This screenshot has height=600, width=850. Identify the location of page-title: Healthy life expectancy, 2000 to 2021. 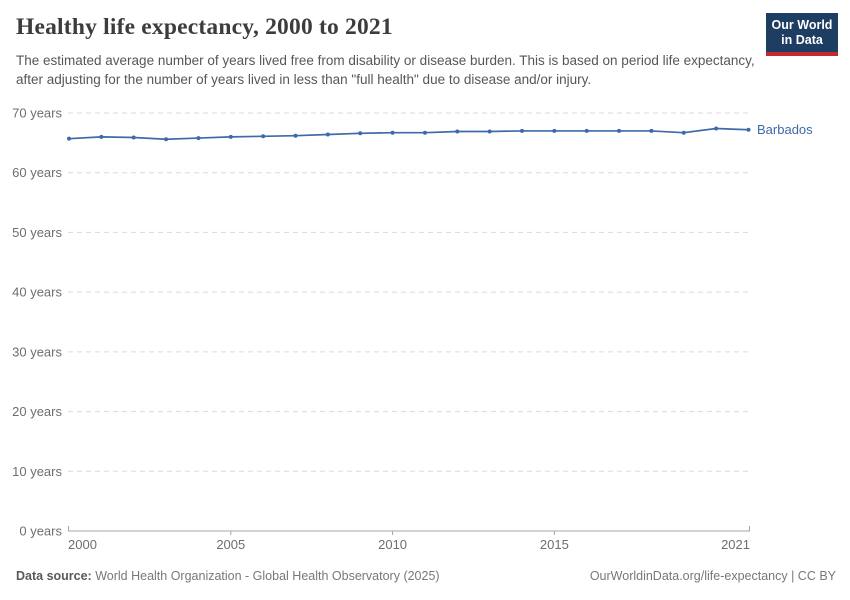
(204, 27).